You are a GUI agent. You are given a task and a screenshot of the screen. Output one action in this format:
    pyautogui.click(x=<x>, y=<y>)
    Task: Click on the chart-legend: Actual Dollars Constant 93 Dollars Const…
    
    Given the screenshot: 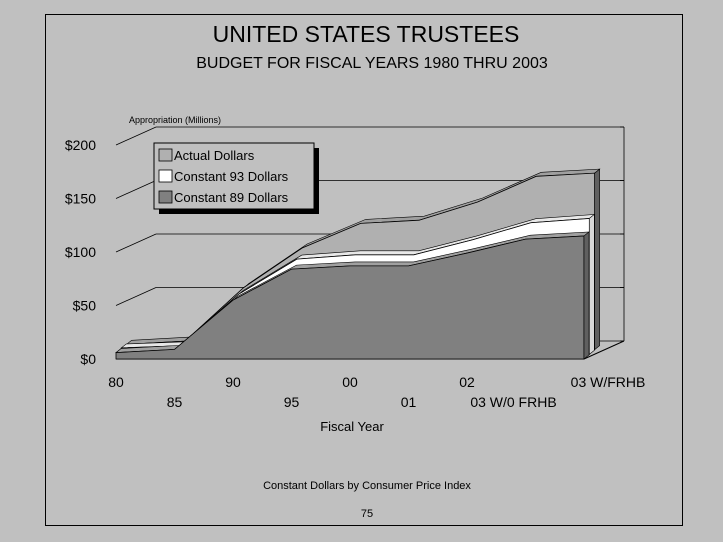 What is the action you would take?
    pyautogui.click(x=236, y=178)
    